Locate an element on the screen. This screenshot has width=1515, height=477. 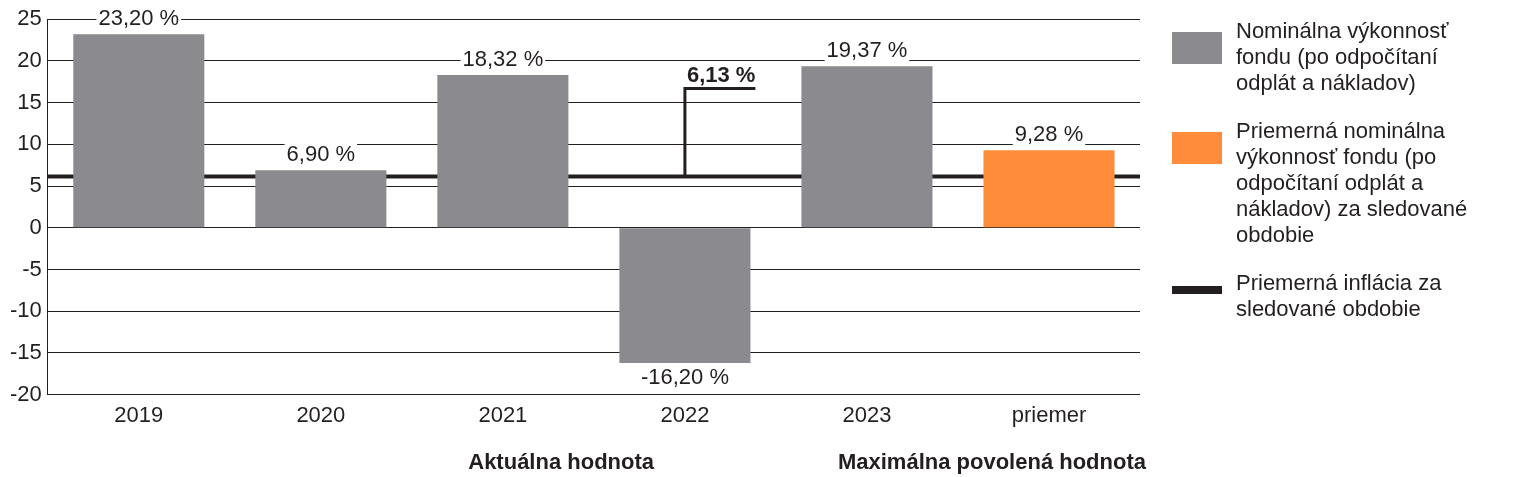
y-tick-label: 20 is located at coordinates (29, 59).